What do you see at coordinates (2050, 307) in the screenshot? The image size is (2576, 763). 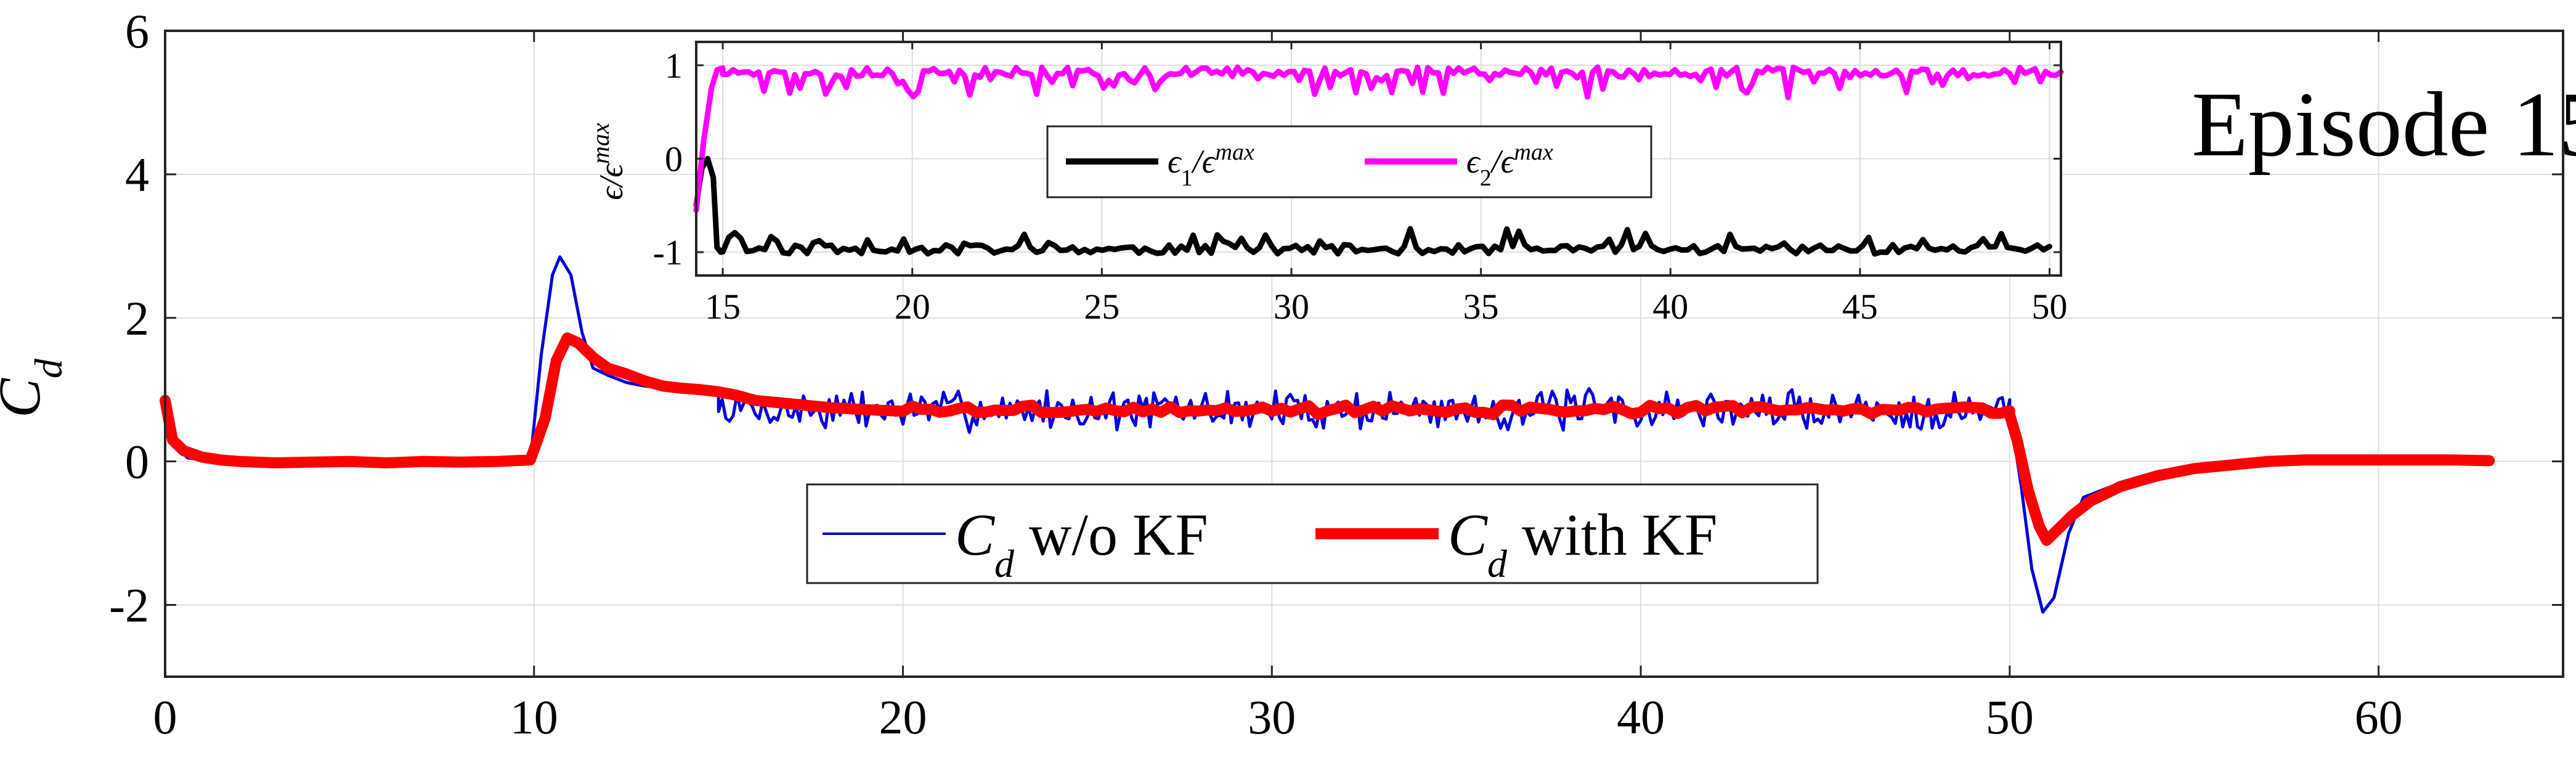 I see `inset-x-tick-label: 50` at bounding box center [2050, 307].